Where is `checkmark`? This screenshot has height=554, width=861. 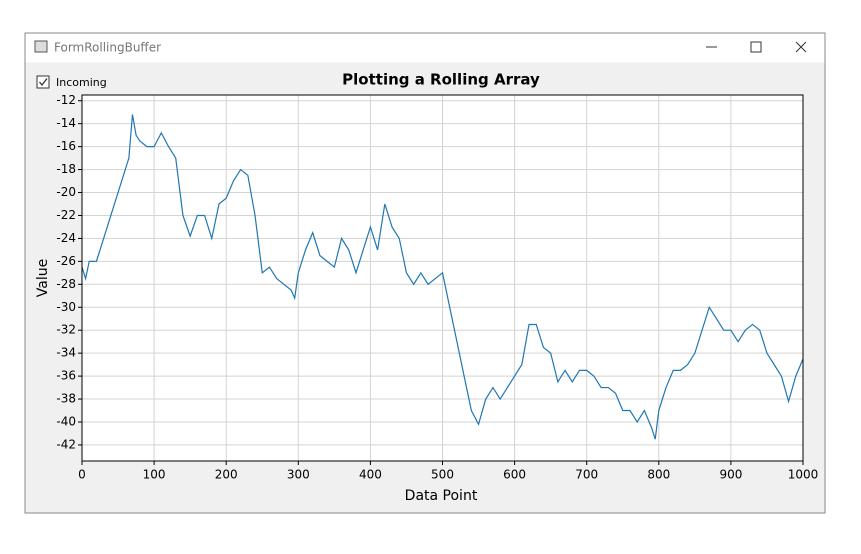
checkmark is located at coordinates (43, 82).